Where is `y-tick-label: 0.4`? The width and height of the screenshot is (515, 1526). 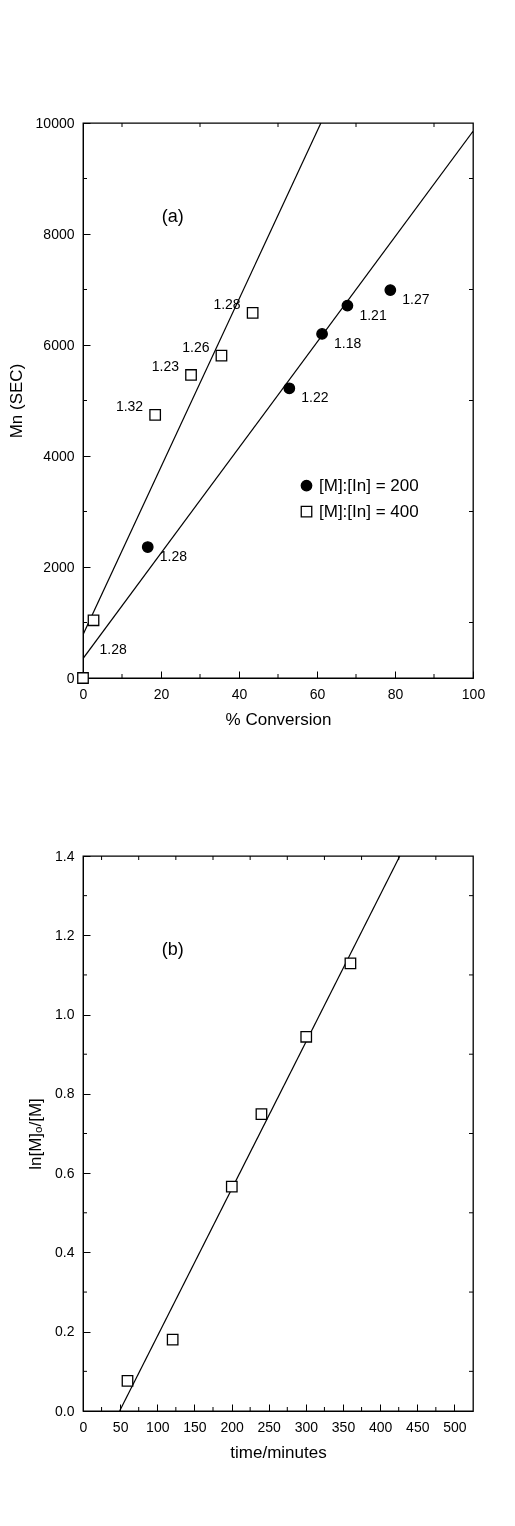 y-tick-label: 0.4 is located at coordinates (65, 1251).